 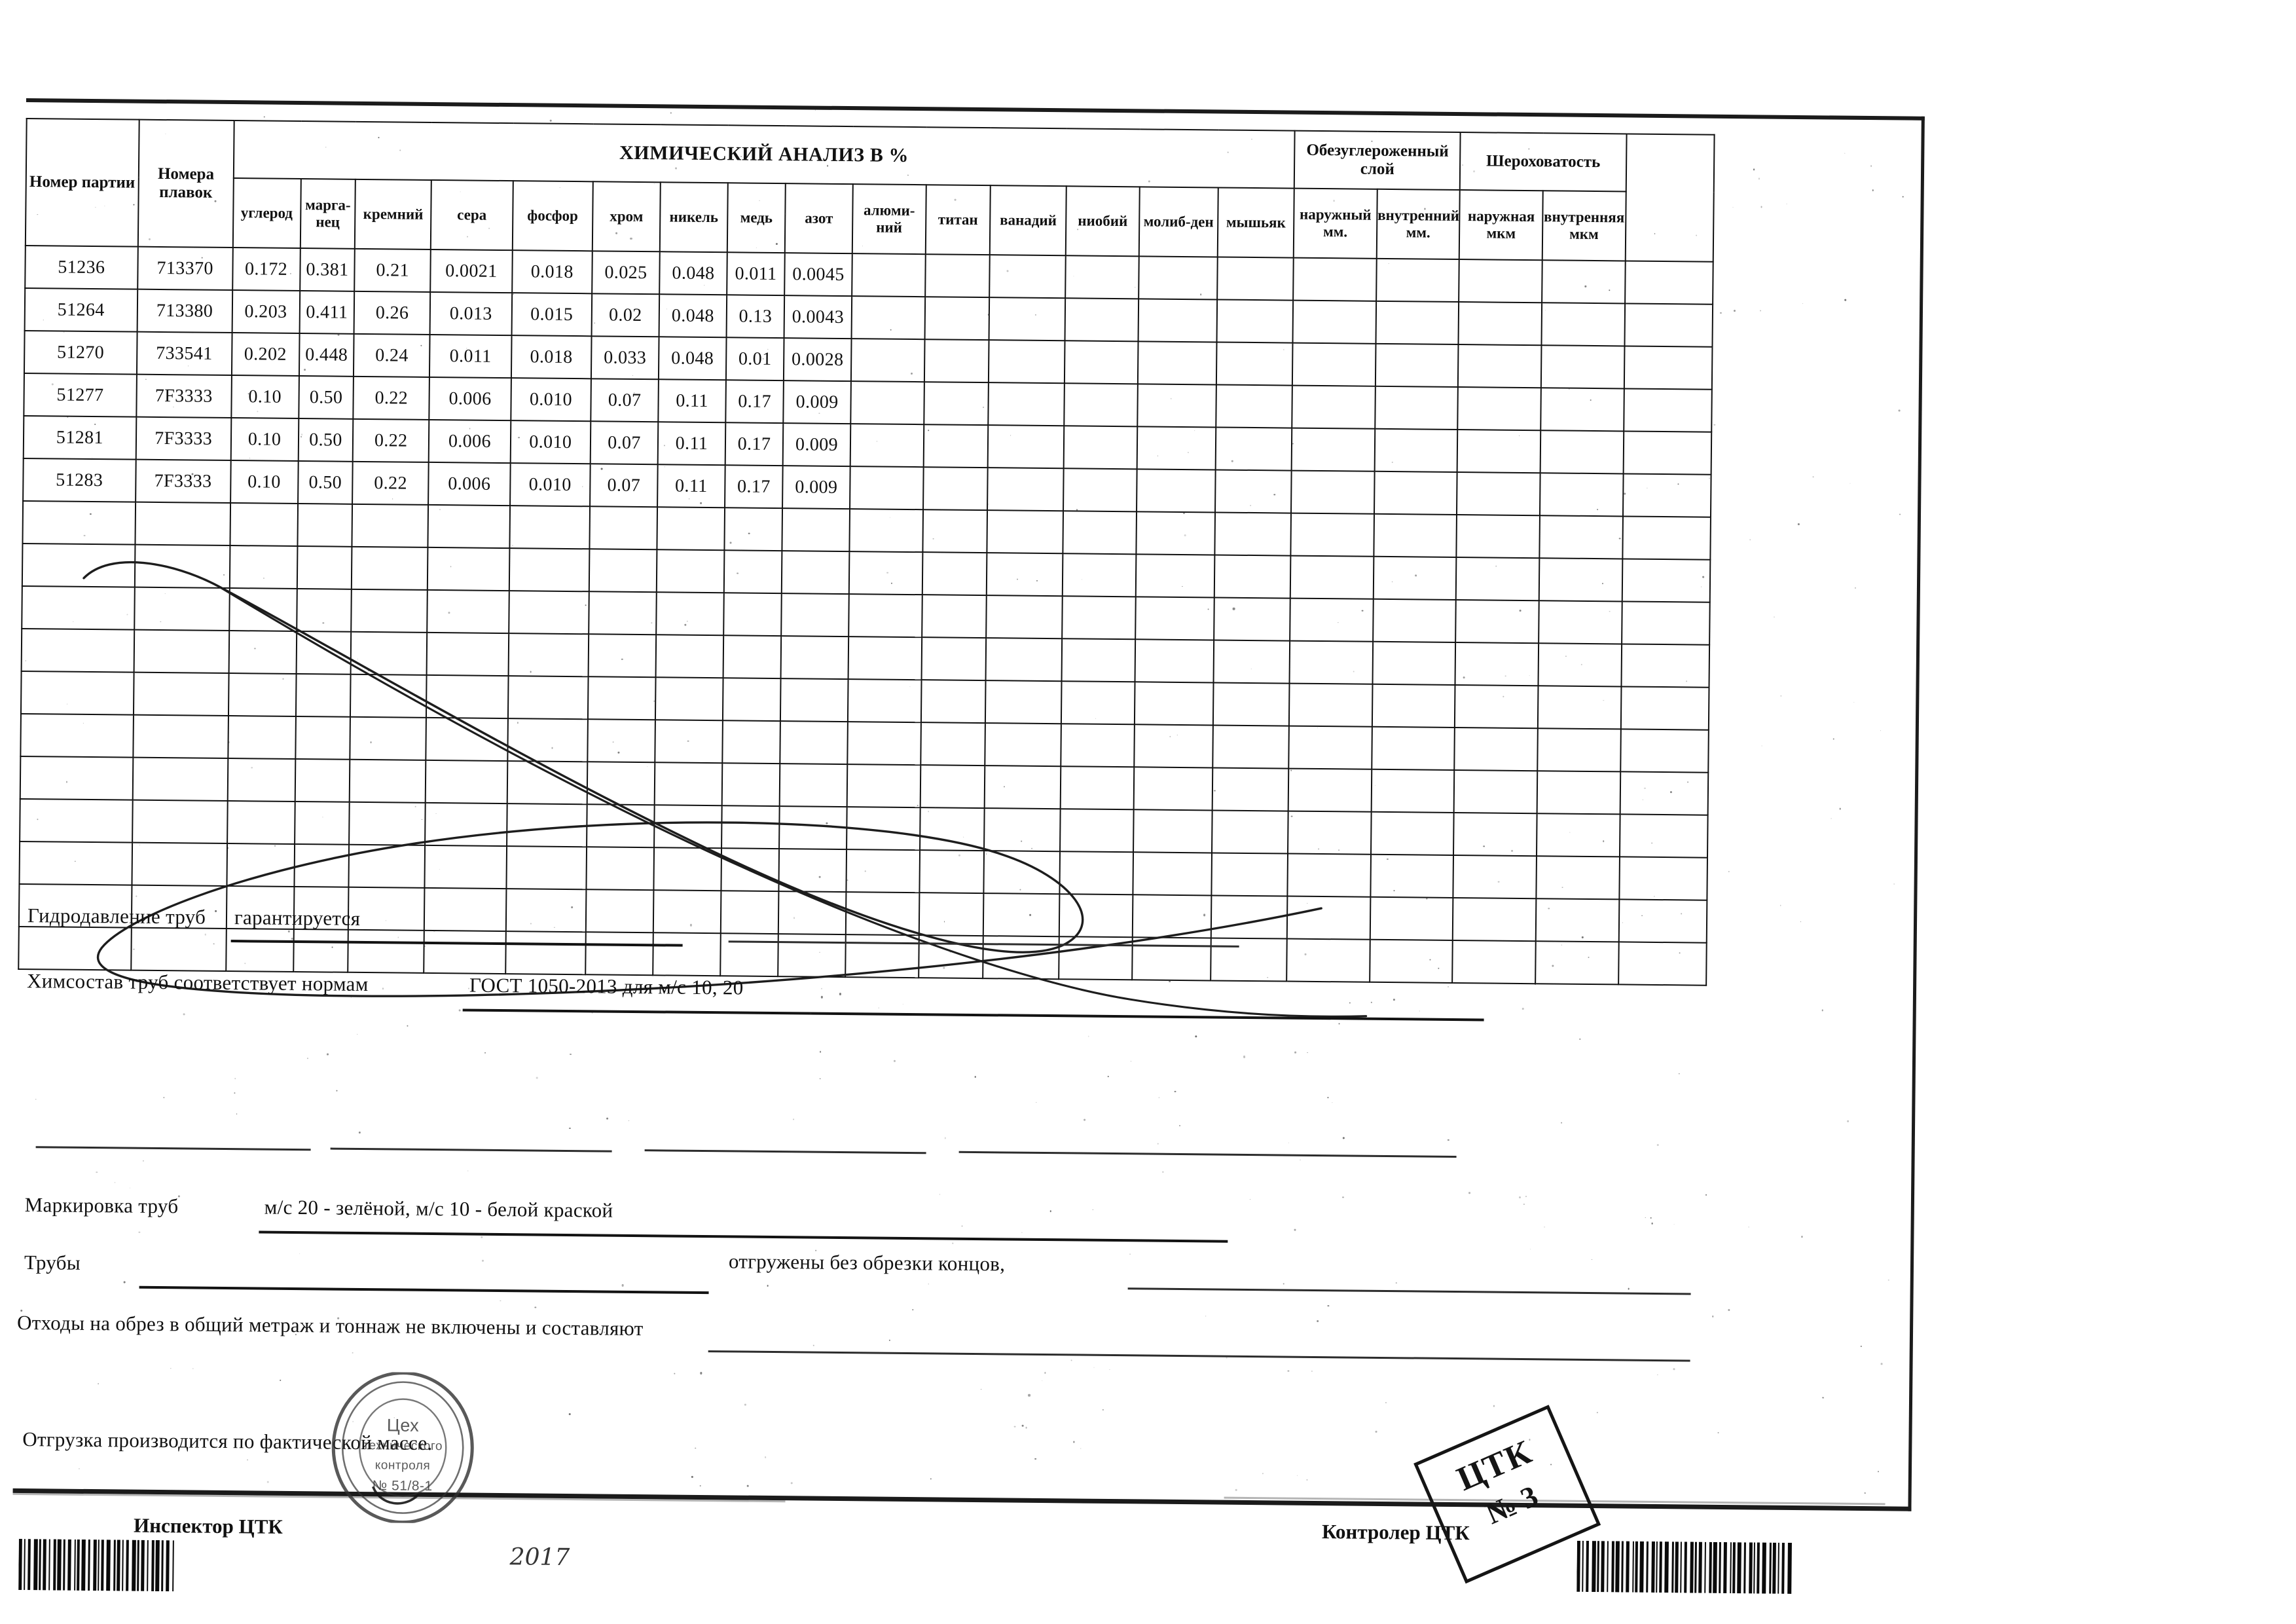 I want to click on hydro-pressure-value: гарантируется, so click(x=297, y=918).